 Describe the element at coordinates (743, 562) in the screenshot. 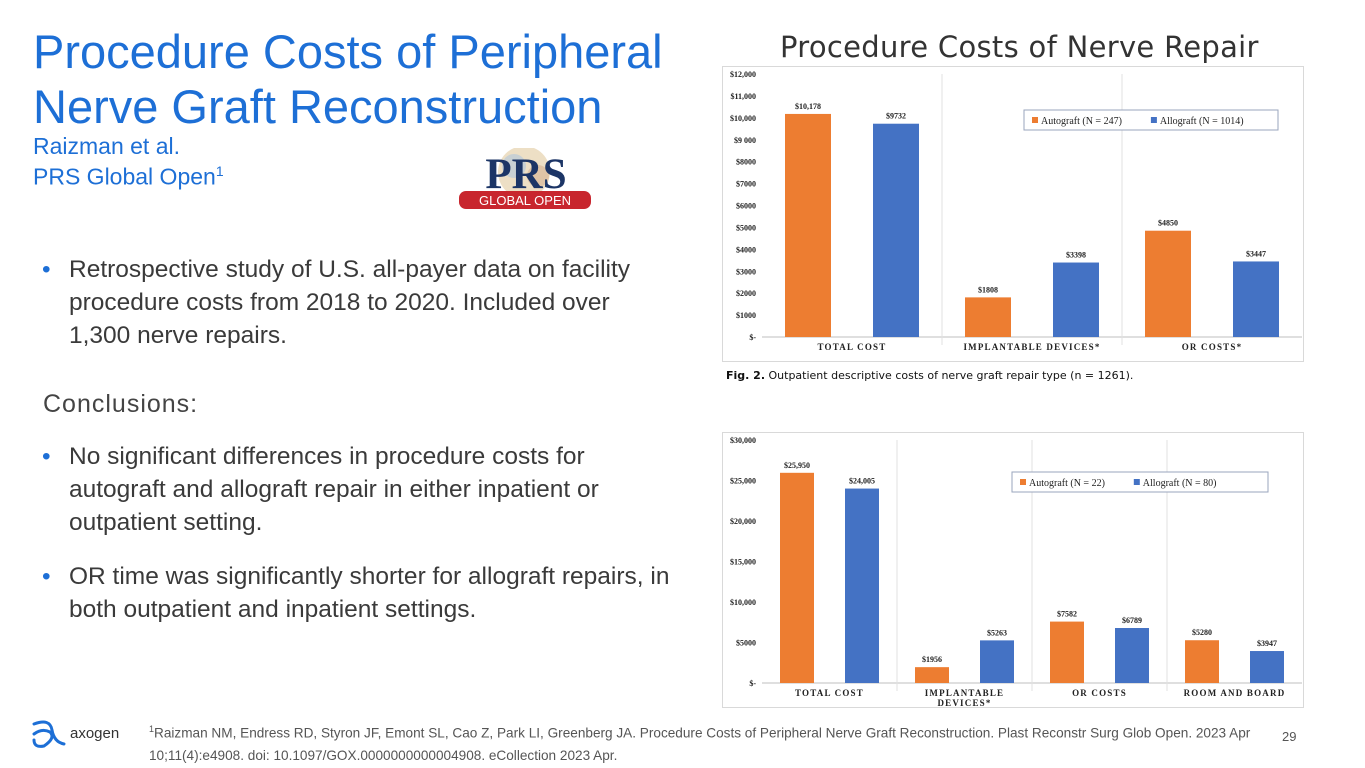

I see `y-tick-label: $15,000` at that location.